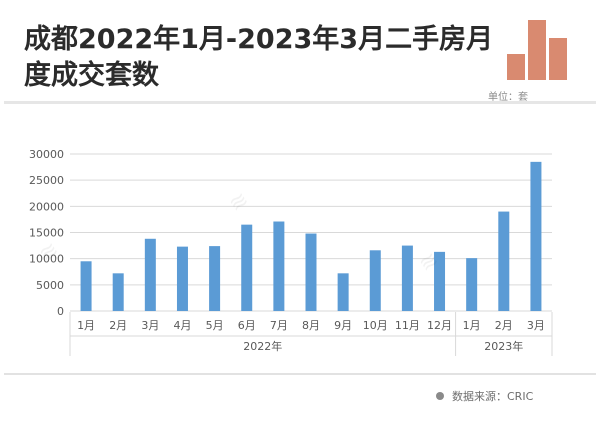 The height and width of the screenshot is (422, 600). What do you see at coordinates (516, 67) in the screenshot?
I see `logo-bar-left` at bounding box center [516, 67].